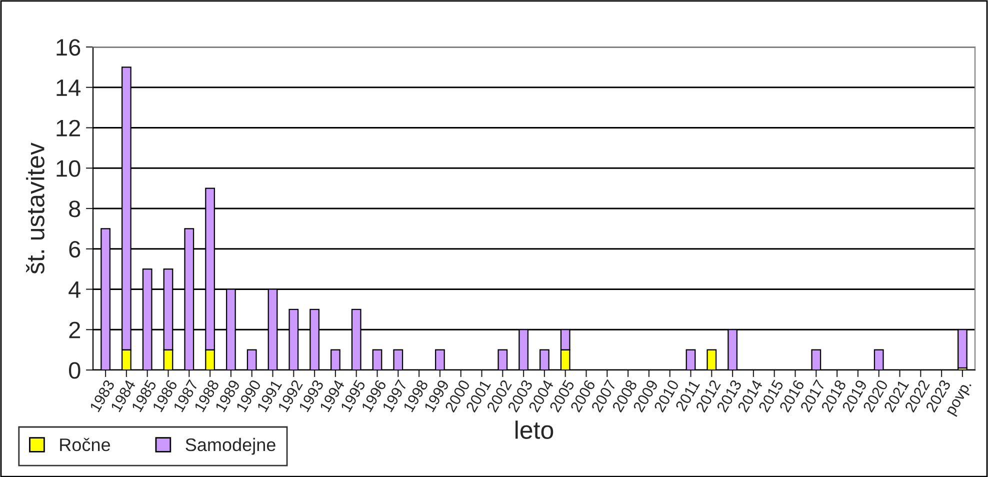 This screenshot has height=477, width=988. I want to click on y-tick-label: 16, so click(68, 47).